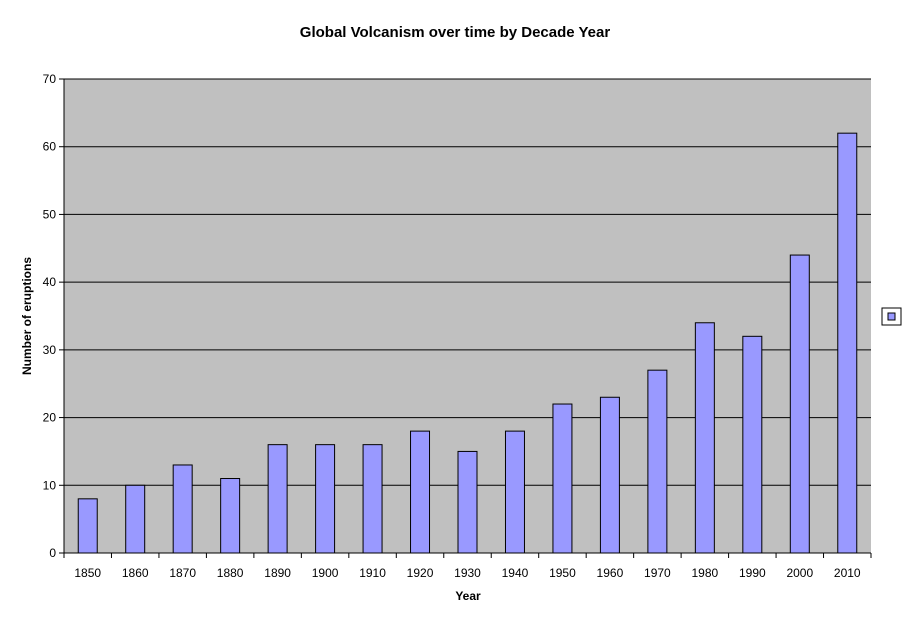 The width and height of the screenshot is (911, 623). Describe the element at coordinates (799, 573) in the screenshot. I see `x-tick-label: 2000` at that location.